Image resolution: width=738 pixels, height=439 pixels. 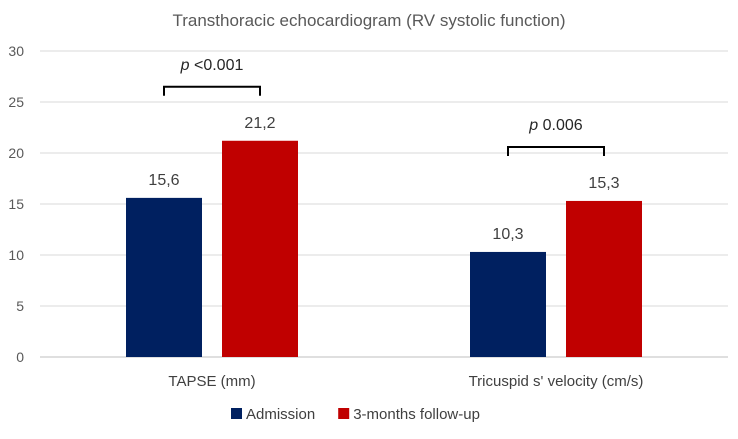 What do you see at coordinates (20, 306) in the screenshot?
I see `y-tick-label: 5` at bounding box center [20, 306].